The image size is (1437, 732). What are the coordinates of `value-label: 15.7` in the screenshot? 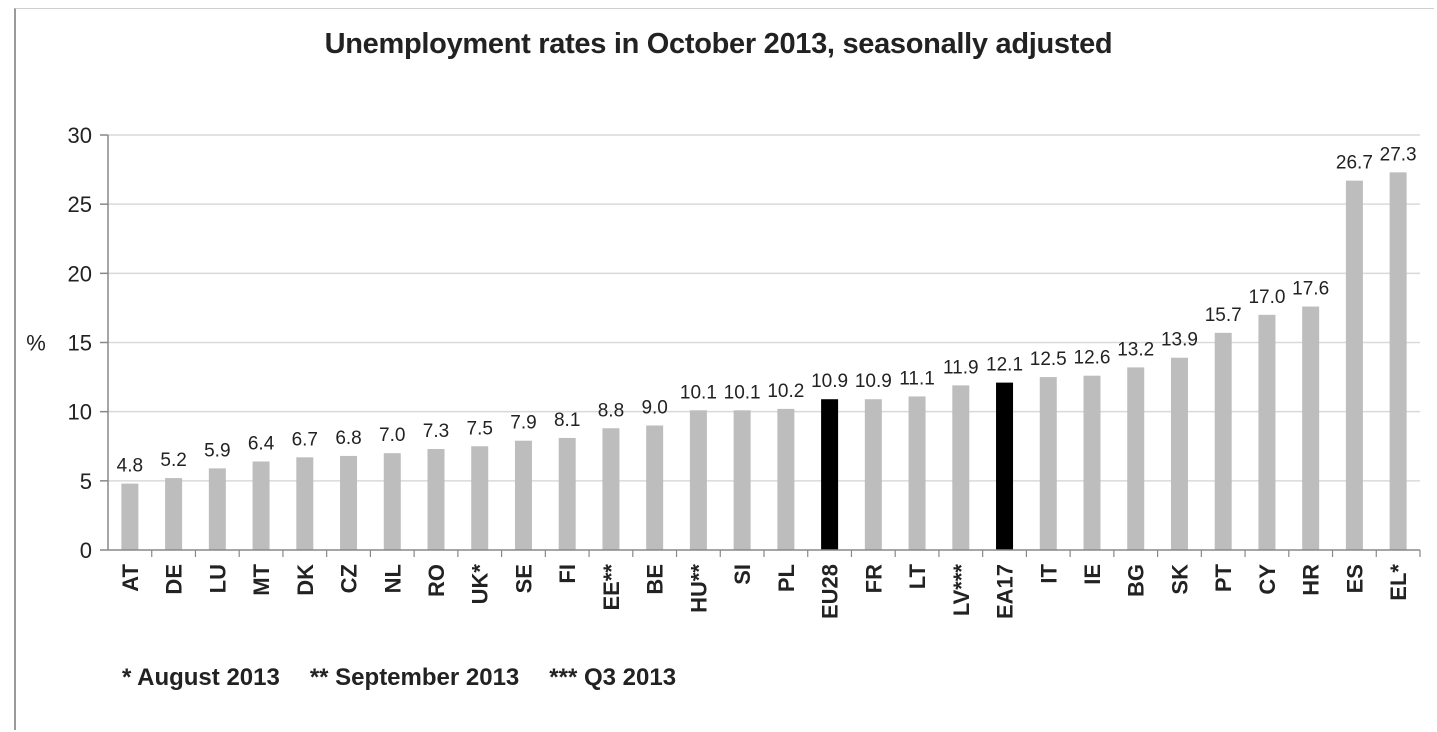 It's located at (1223, 315).